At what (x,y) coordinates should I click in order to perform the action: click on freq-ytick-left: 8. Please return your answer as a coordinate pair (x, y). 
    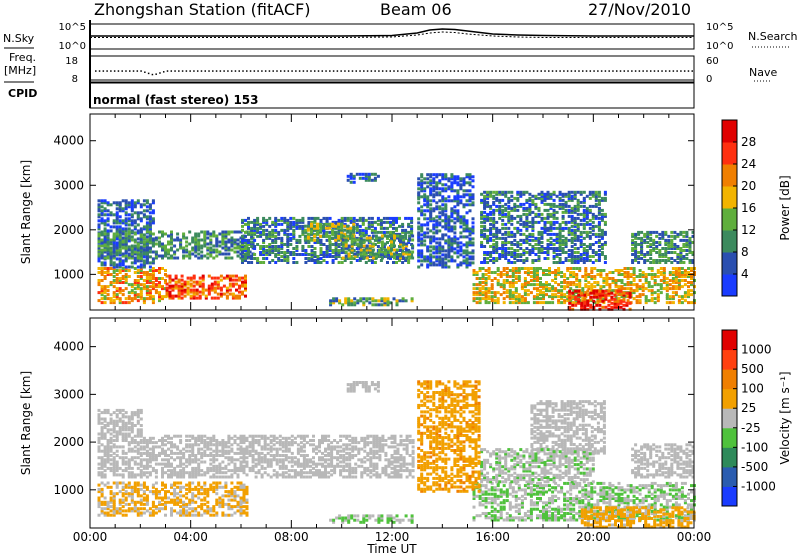
    Looking at the image, I should click on (75, 79).